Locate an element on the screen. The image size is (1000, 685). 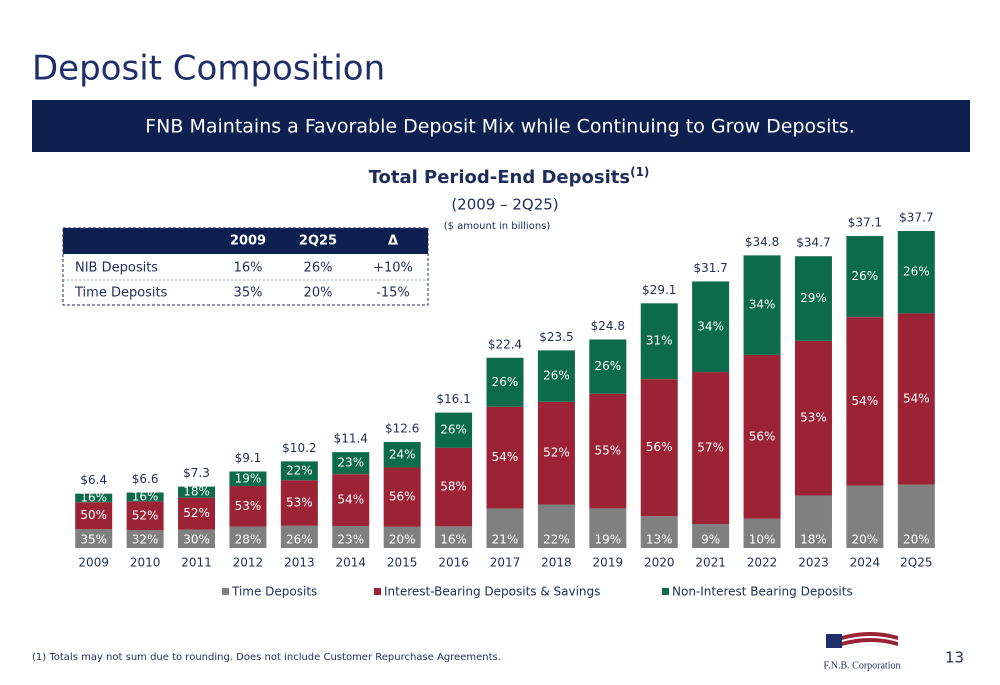
x-tick-label: 2009 is located at coordinates (93, 563).